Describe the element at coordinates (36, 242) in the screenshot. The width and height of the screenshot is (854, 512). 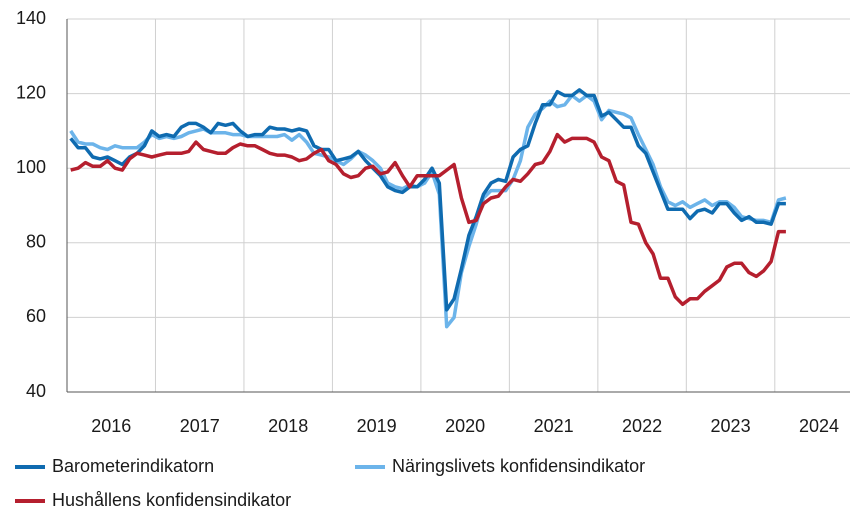
I see `y-tick-label: 80` at that location.